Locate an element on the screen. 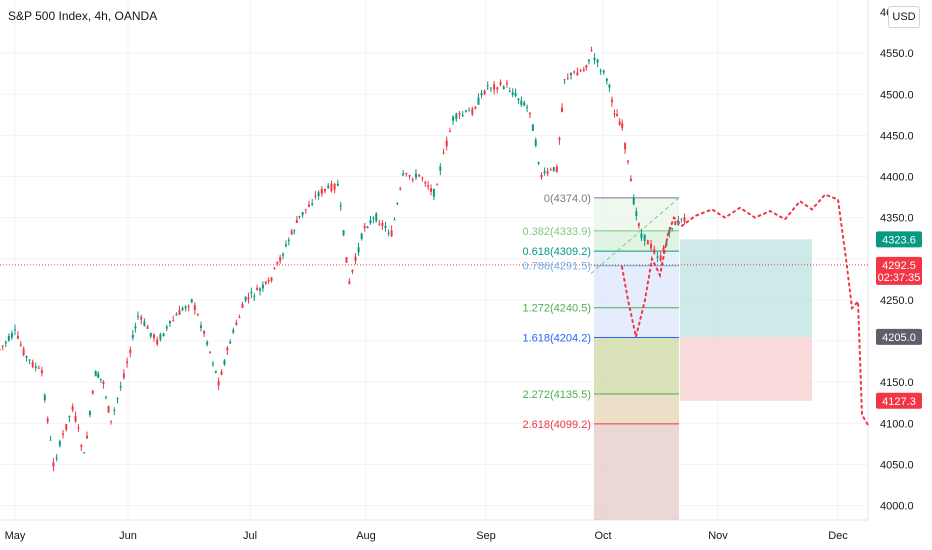 This screenshot has width=932, height=550. price-tag is located at coordinates (899, 336).